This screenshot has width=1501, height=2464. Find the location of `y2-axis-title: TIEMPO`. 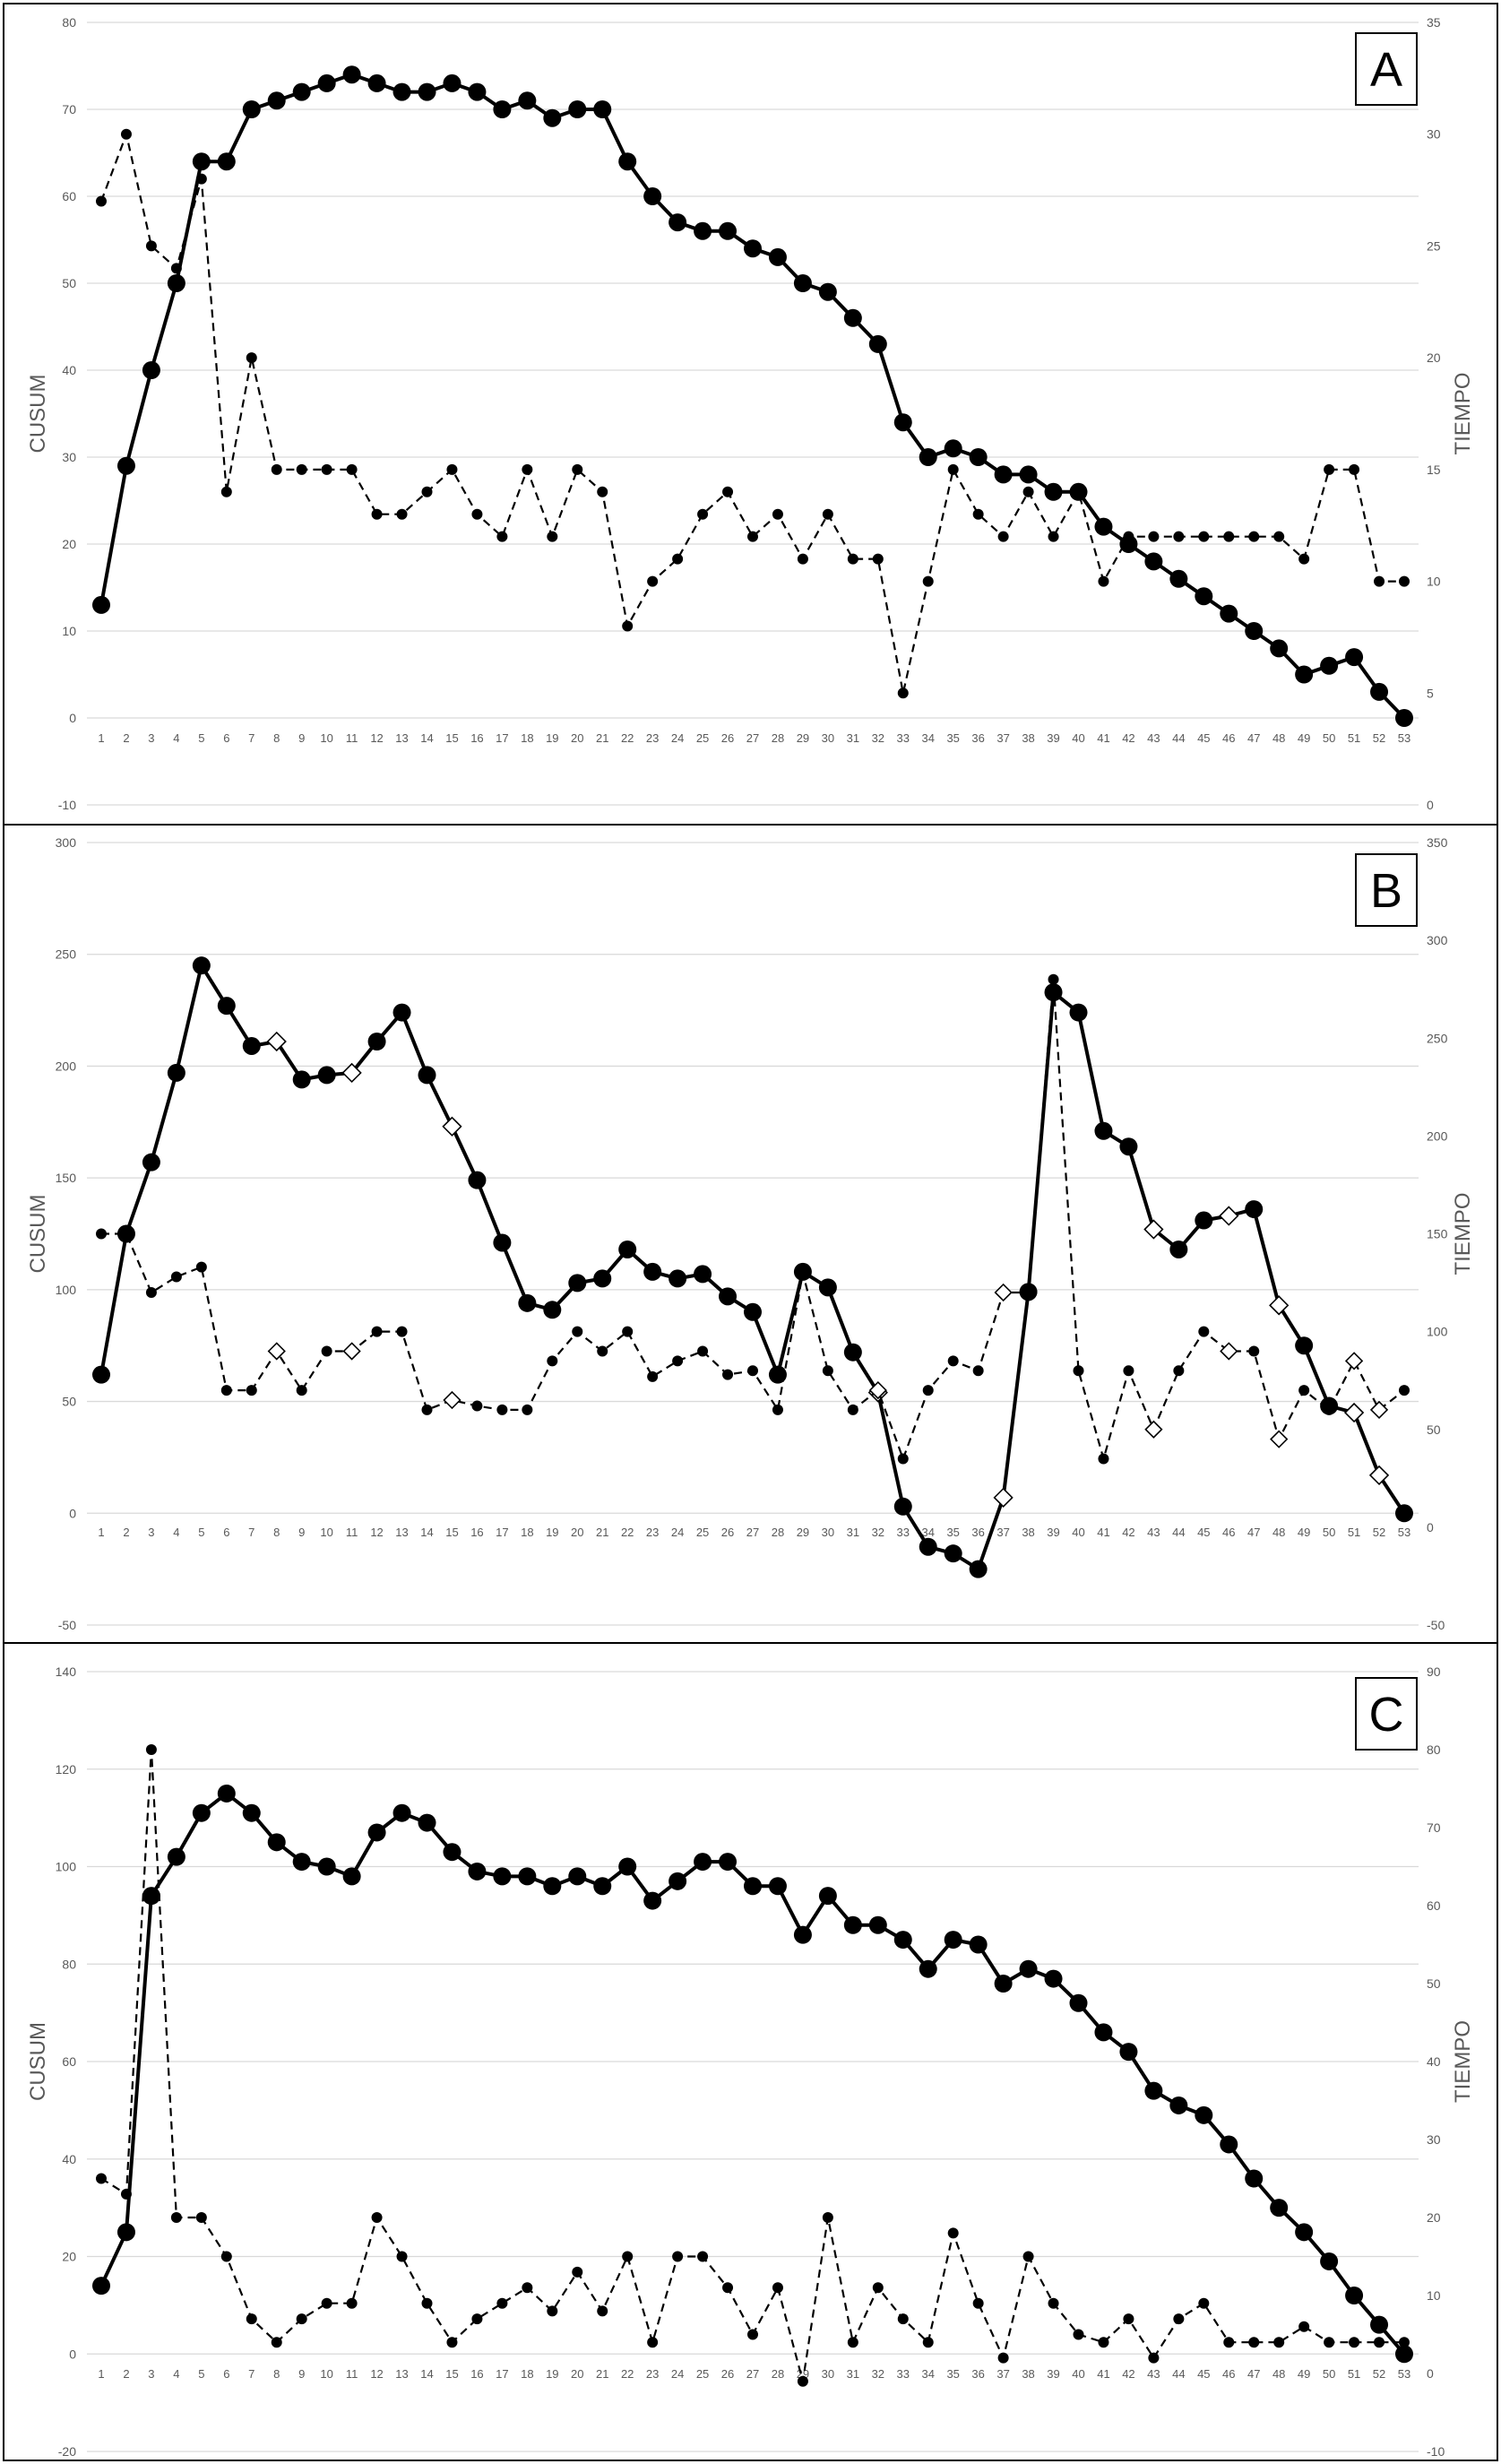

y2-axis-title: TIEMPO is located at coordinates (1463, 2061).